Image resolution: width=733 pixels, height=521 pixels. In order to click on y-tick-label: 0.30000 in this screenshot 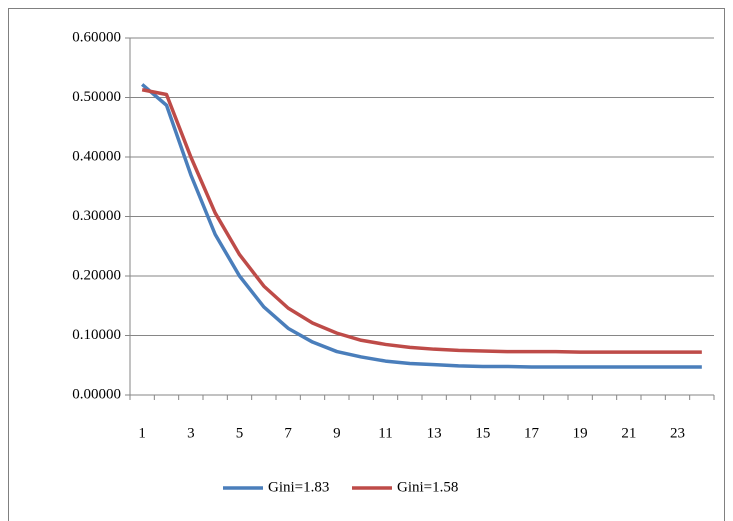, I will do `click(96, 216)`.